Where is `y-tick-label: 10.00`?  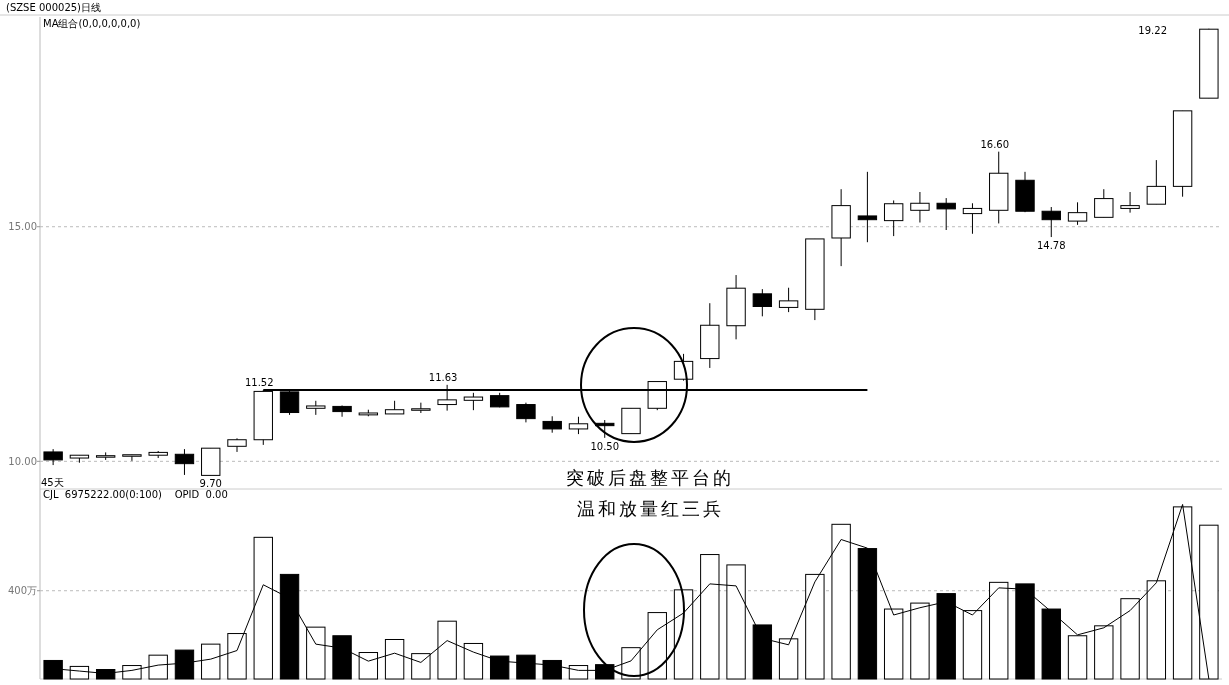
y-tick-label: 10.00 is located at coordinates (22, 461).